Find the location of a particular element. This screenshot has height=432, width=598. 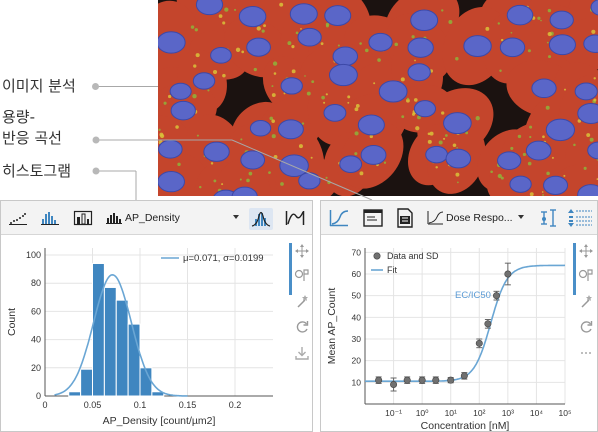

histogram-bar is located at coordinates (75, 394).